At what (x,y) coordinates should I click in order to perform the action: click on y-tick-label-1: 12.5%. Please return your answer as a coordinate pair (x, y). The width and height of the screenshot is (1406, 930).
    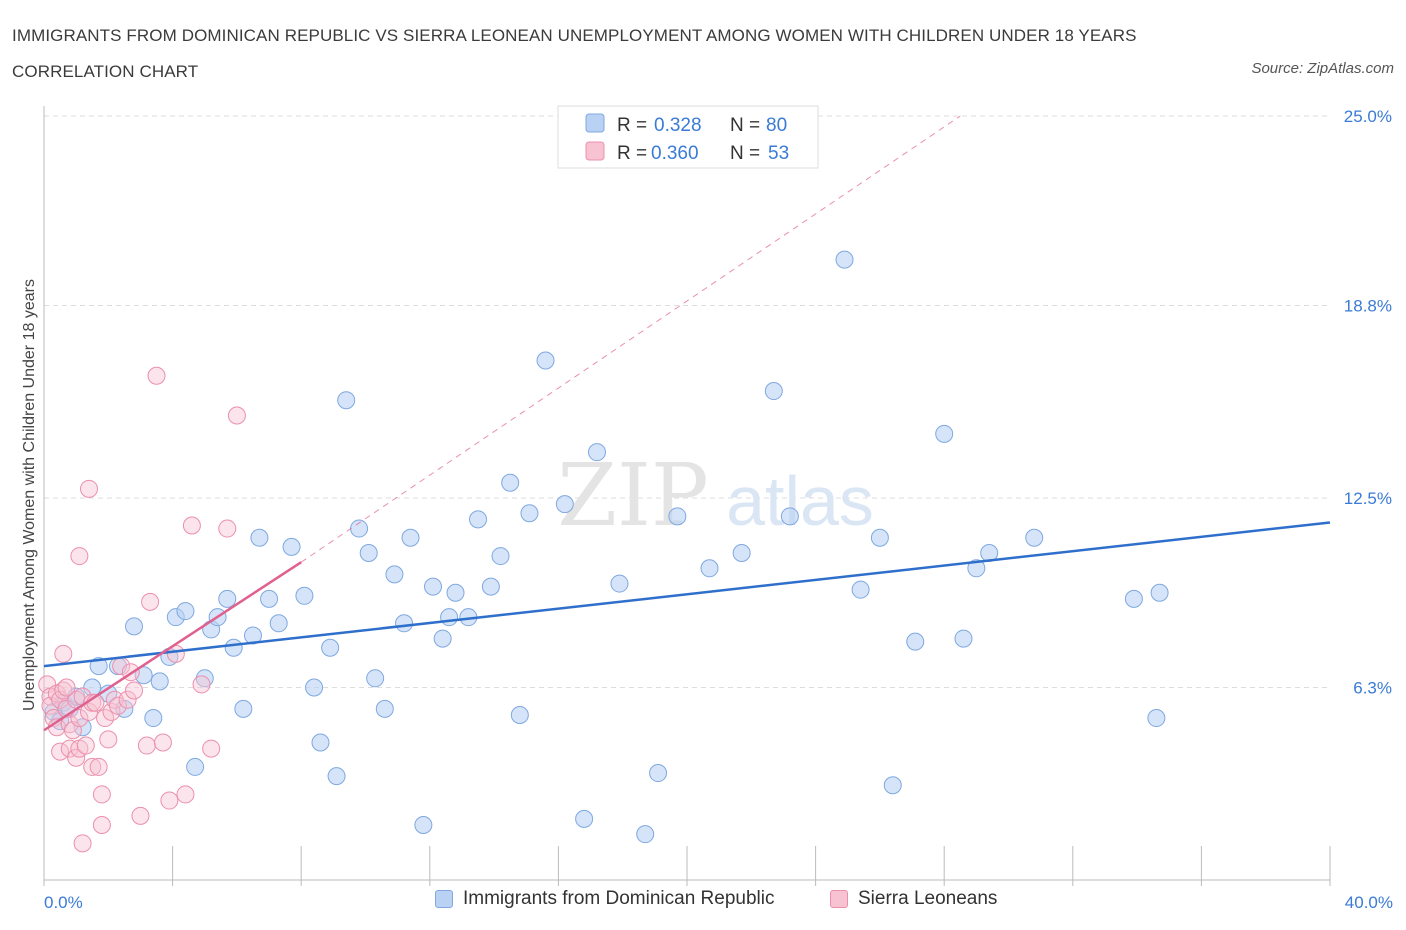
    Looking at the image, I should click on (1368, 498).